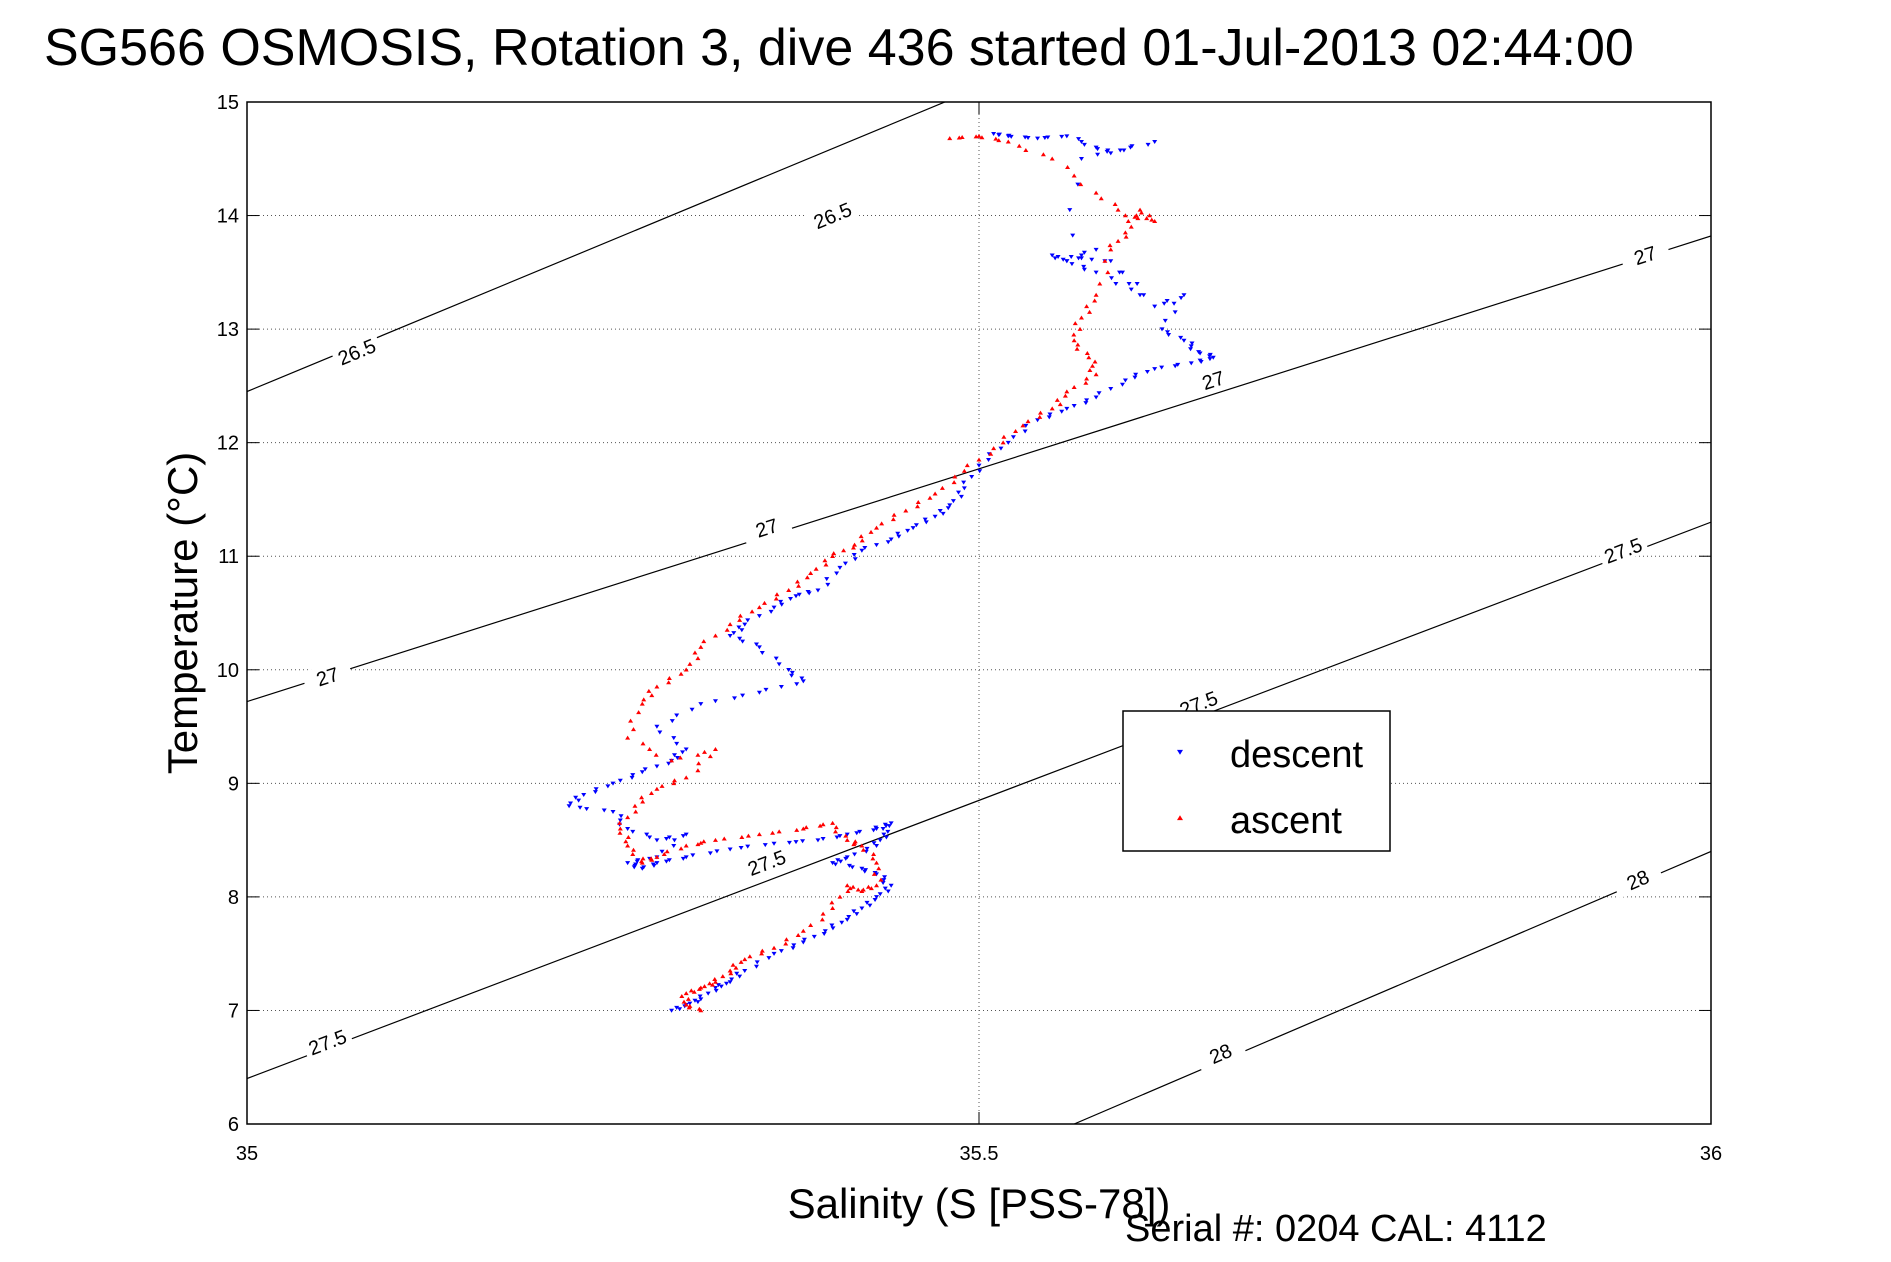  I want to click on legend-marker-descent, so click(1180, 752).